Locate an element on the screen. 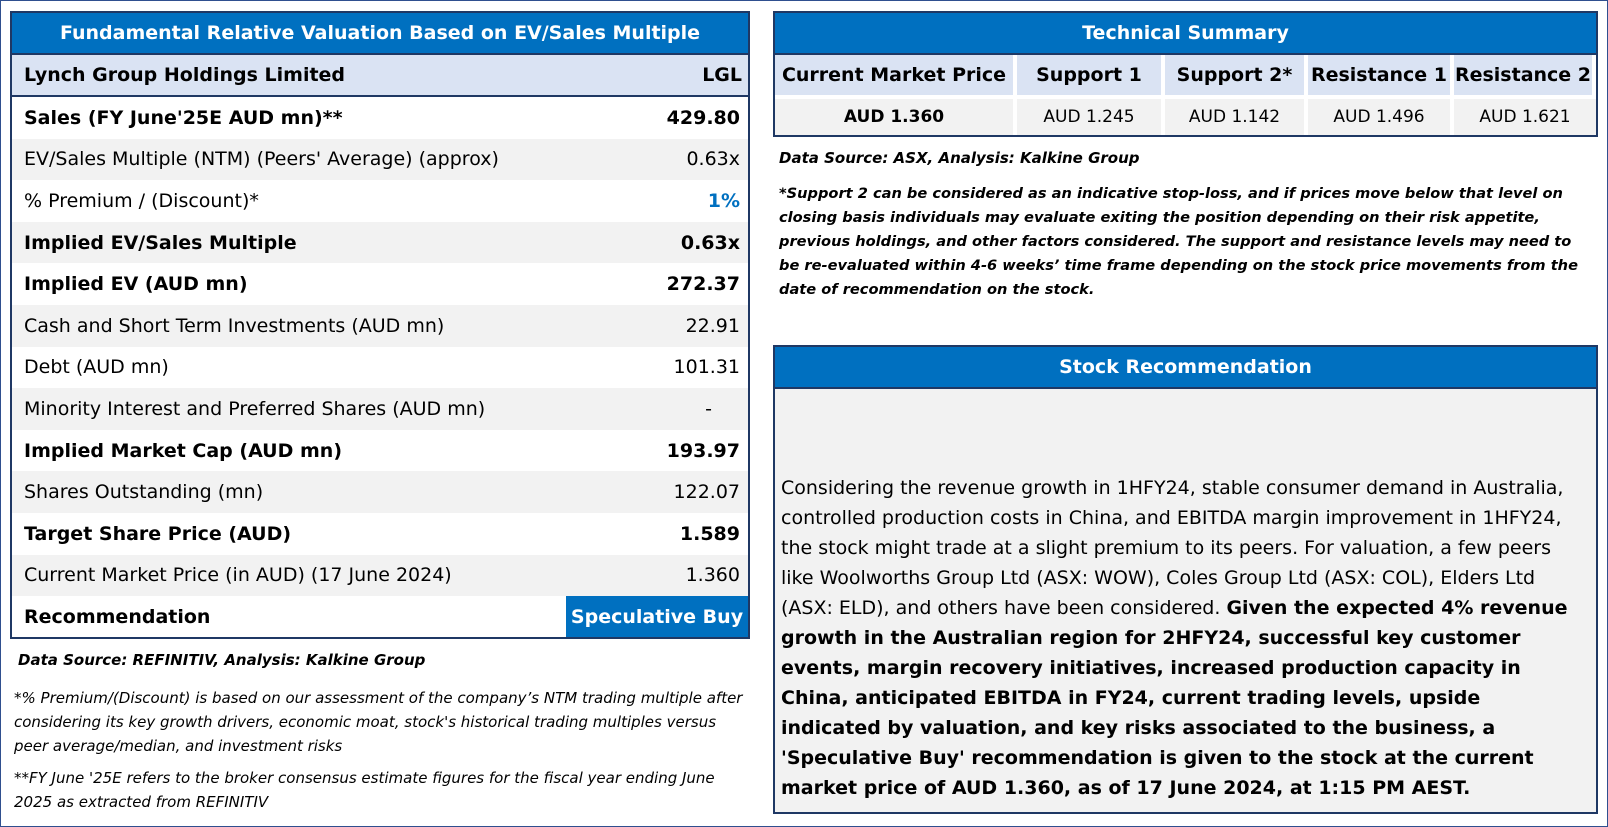 The width and height of the screenshot is (1608, 827). table-row: Target Share Price (AUD) 1.589 is located at coordinates (380, 534).